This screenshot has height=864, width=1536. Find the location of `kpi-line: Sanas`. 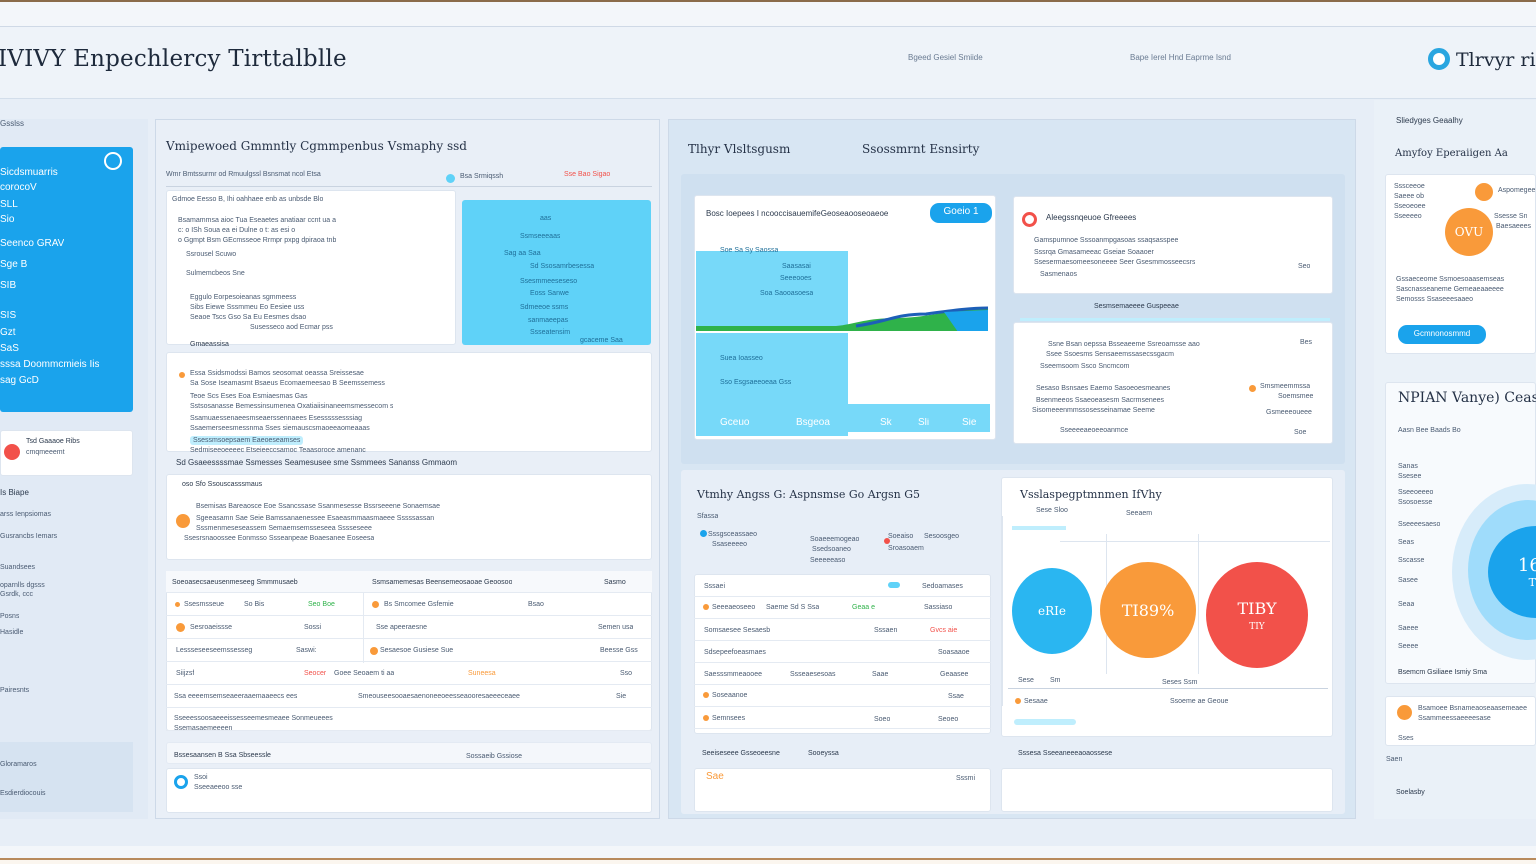

kpi-line: Sanas is located at coordinates (1408, 466).